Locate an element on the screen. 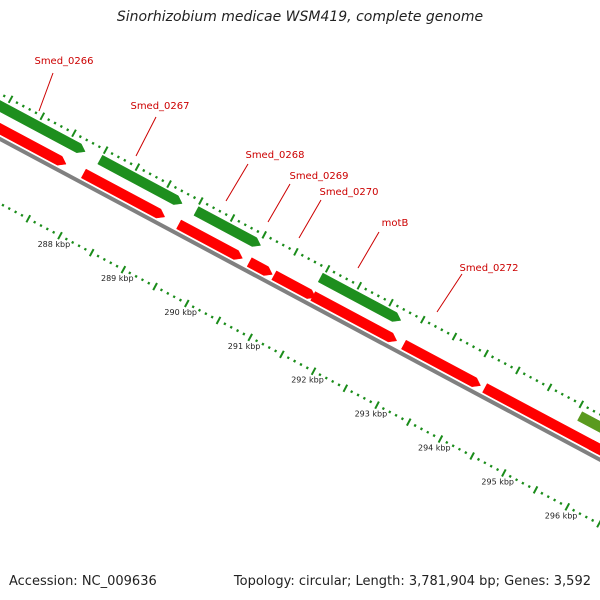  scale-label: 295 kbp is located at coordinates (497, 481).